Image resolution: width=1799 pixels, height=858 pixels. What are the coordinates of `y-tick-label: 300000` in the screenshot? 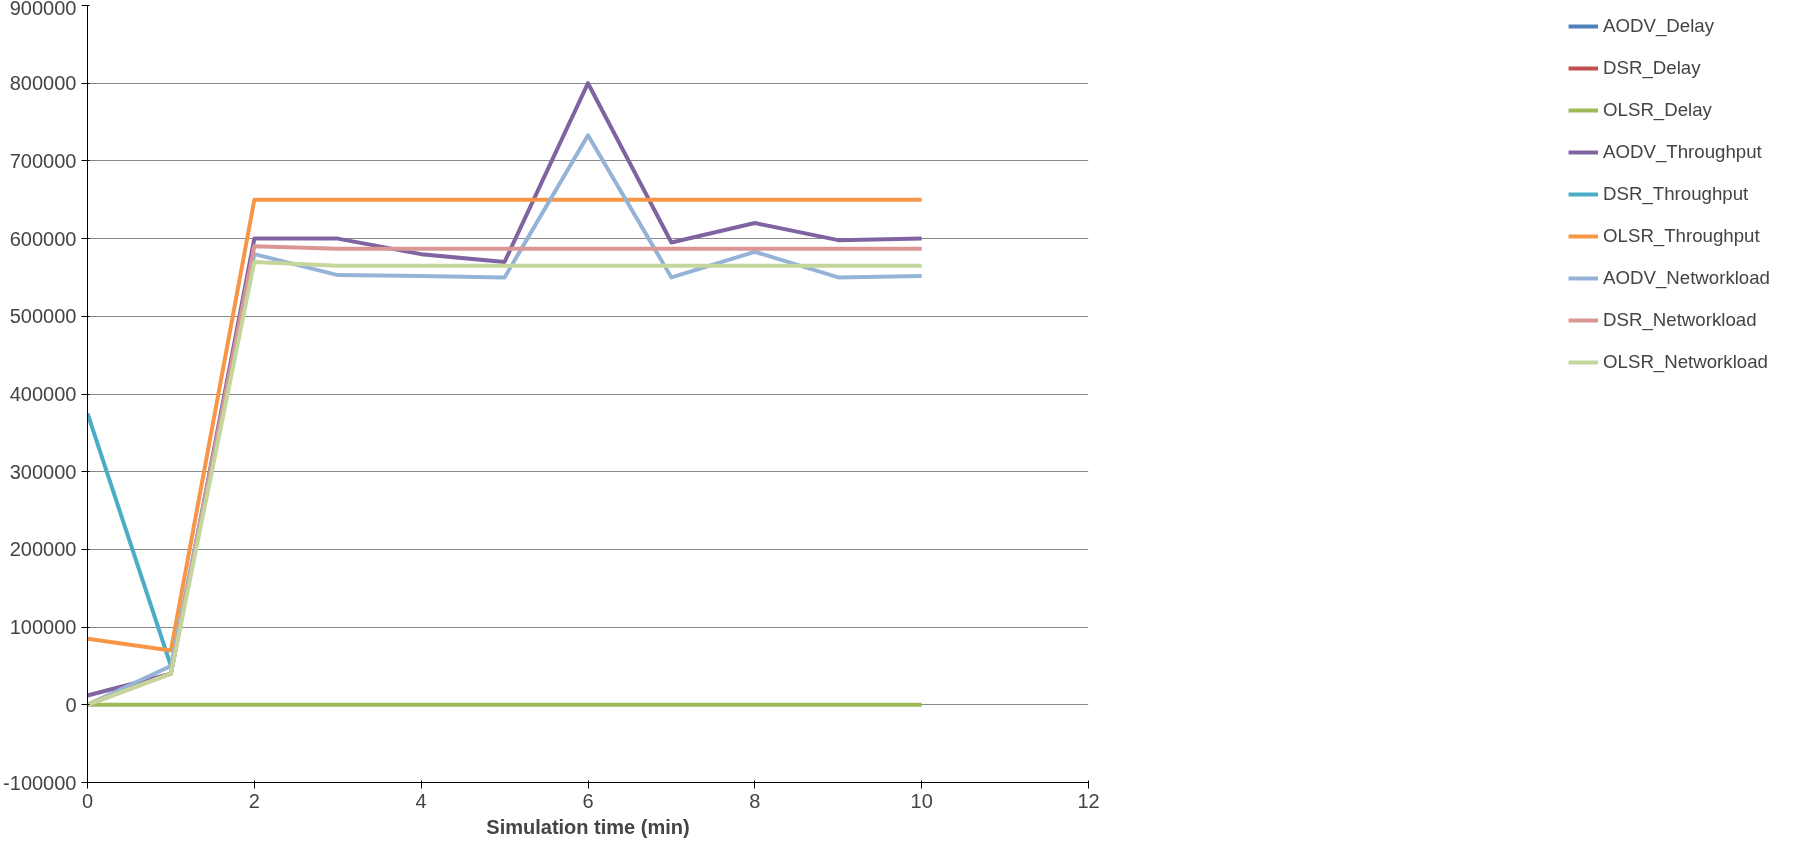 It's located at (43, 471).